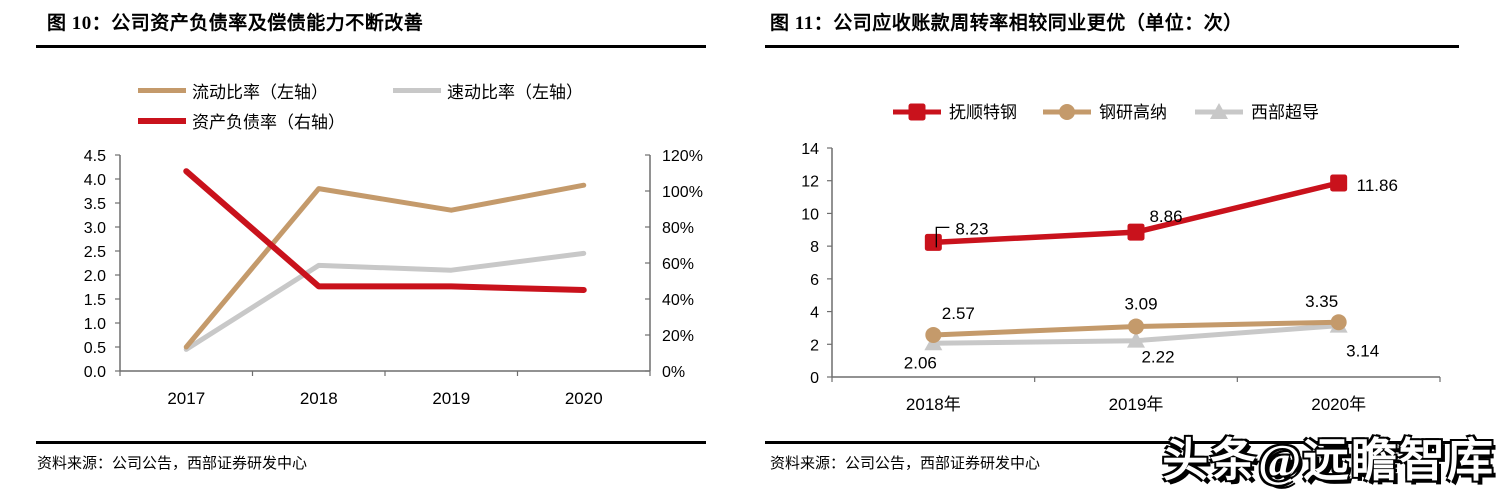 The height and width of the screenshot is (491, 1500). What do you see at coordinates (172, 464) in the screenshot?
I see `figure10-source: 资料来源：公司公告，西部证券研发中心` at bounding box center [172, 464].